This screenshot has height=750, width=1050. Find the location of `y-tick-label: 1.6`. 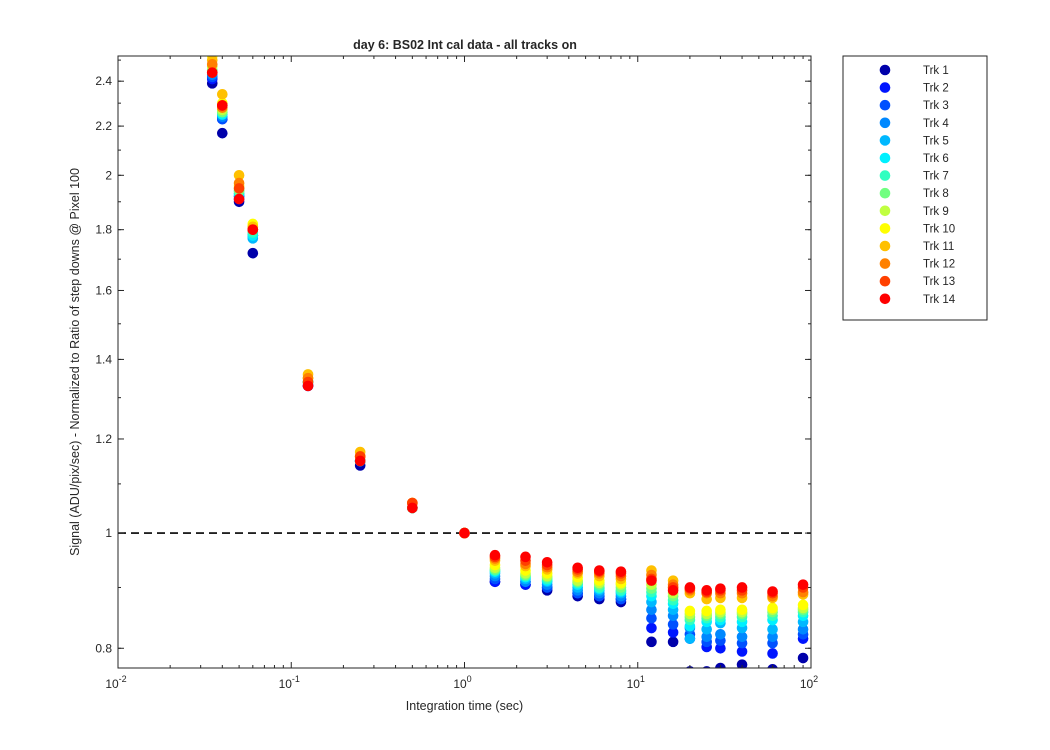

y-tick-label: 1.6 is located at coordinates (103, 290).